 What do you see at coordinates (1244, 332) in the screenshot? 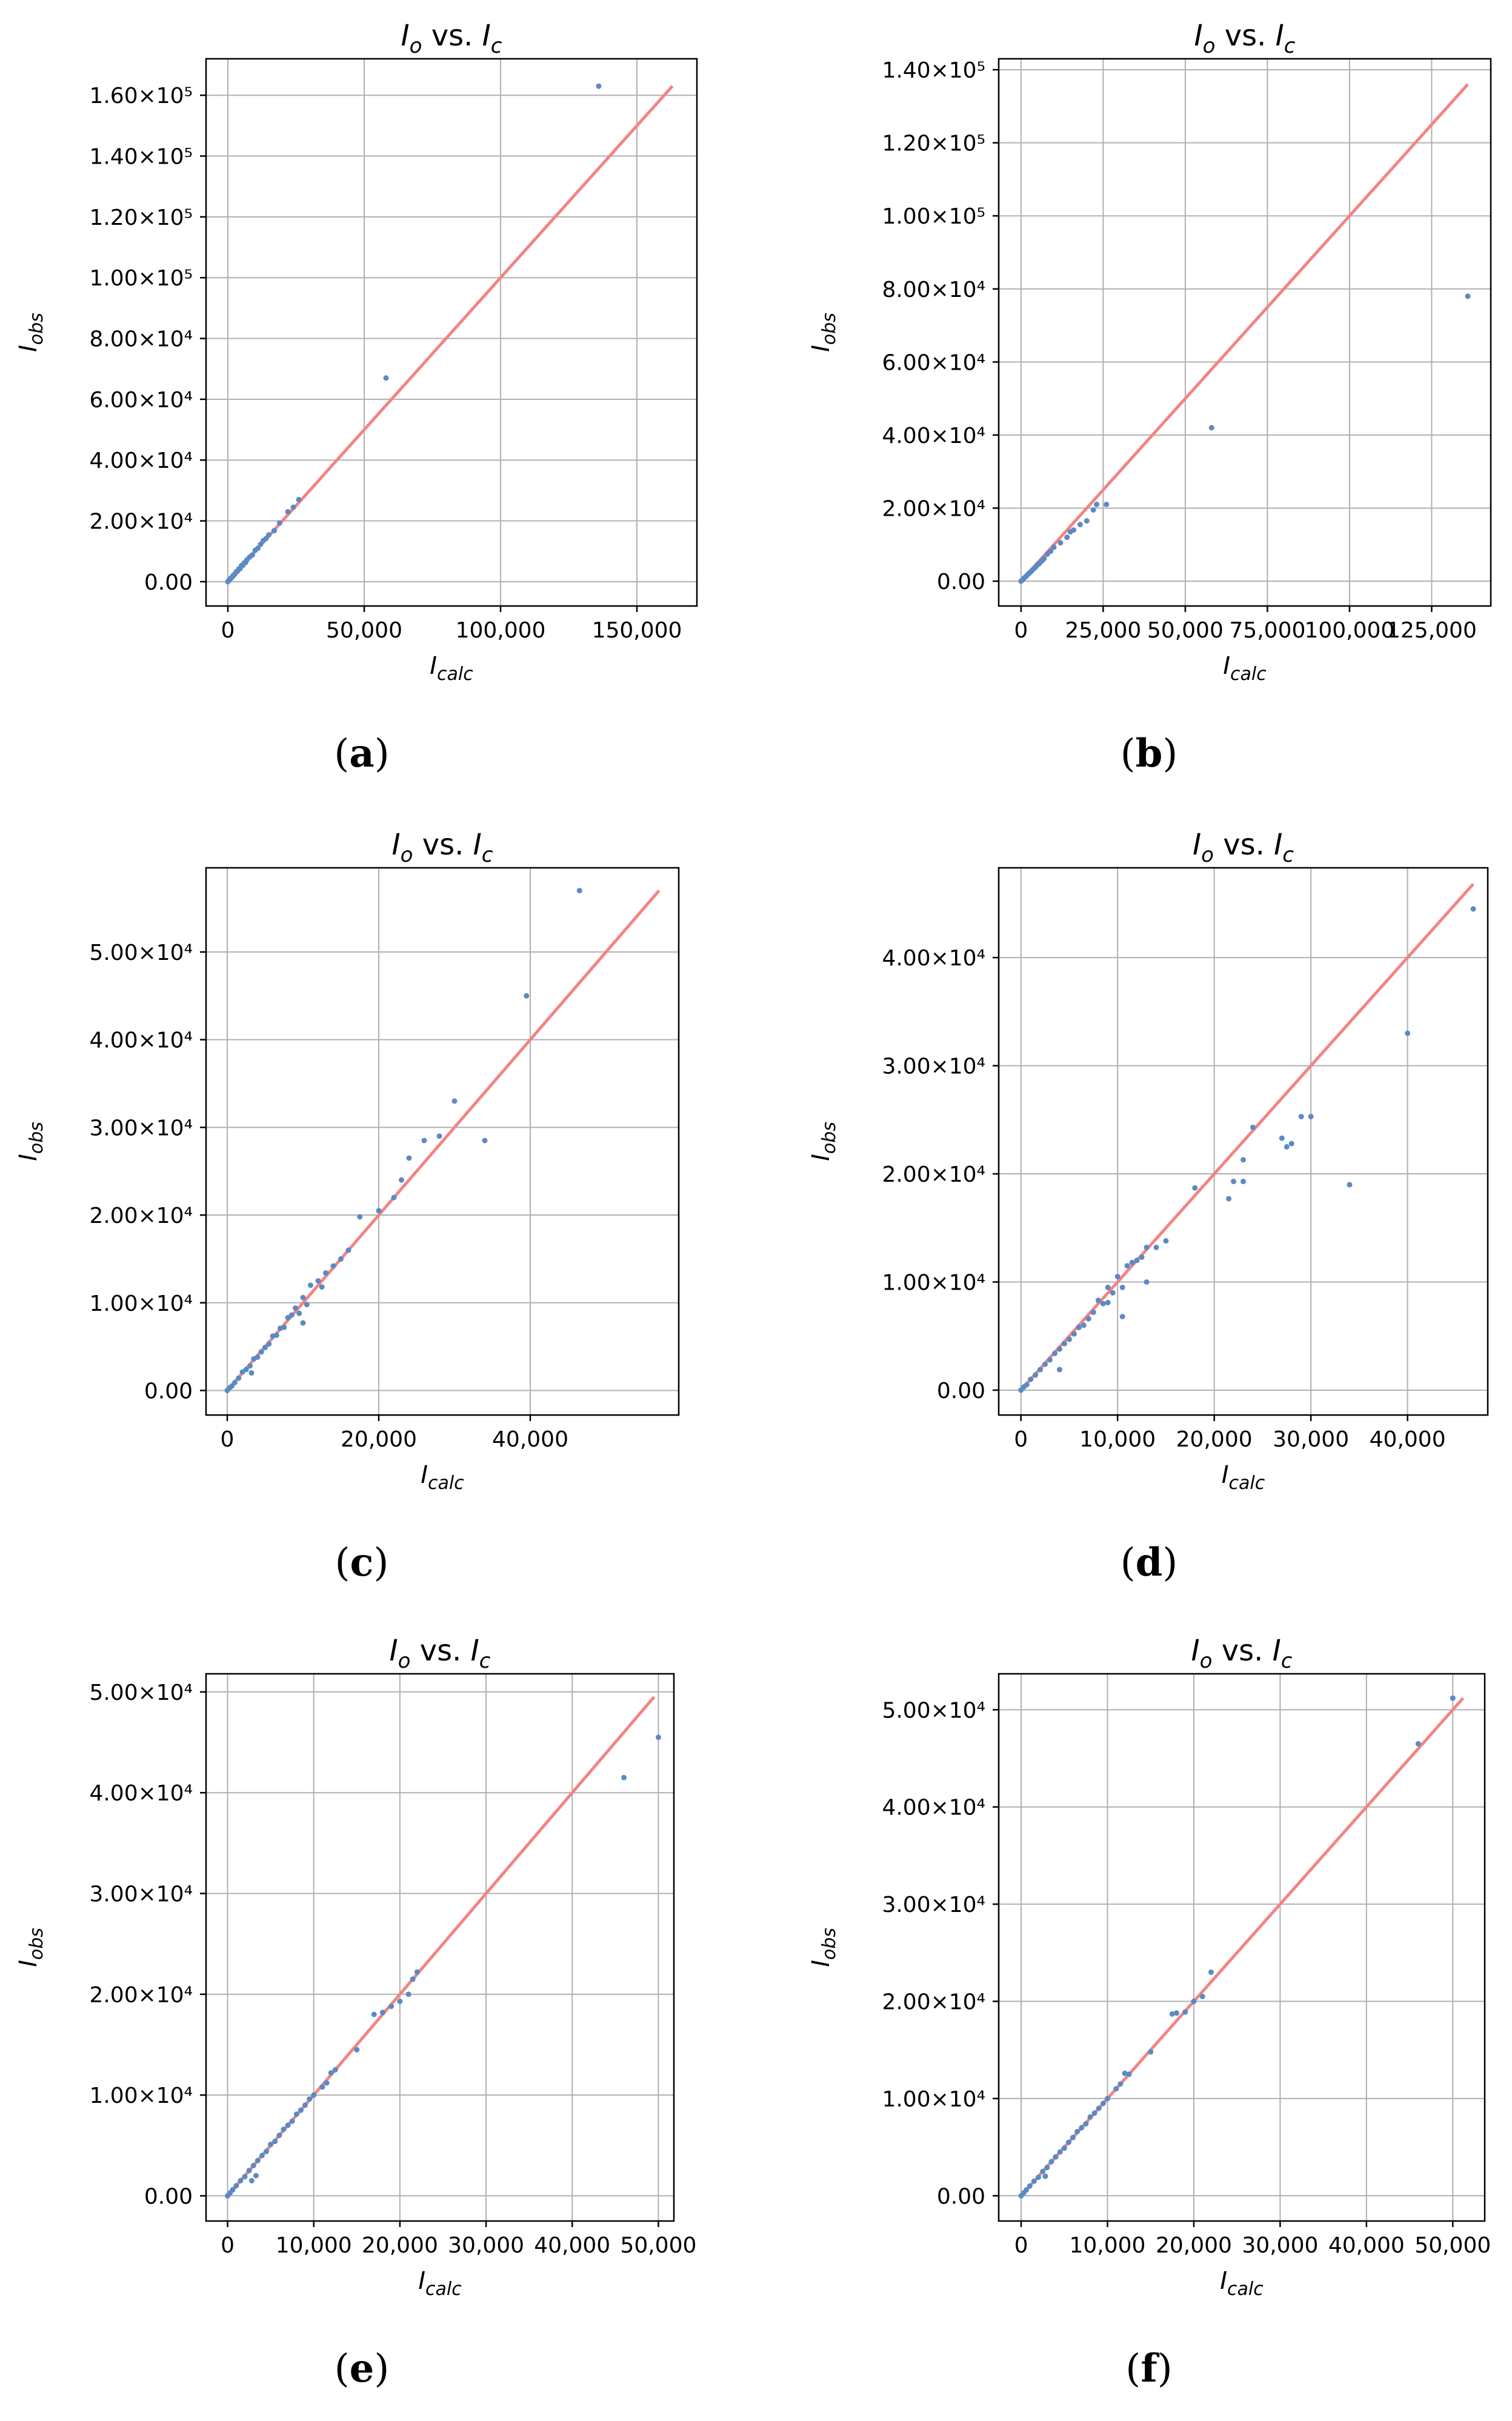
I see `reference-line` at bounding box center [1244, 332].